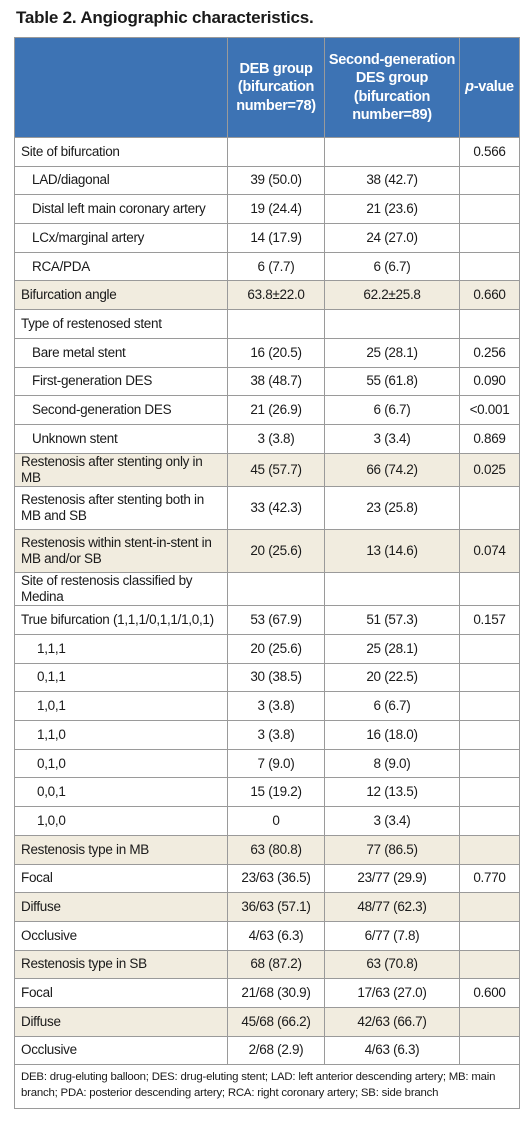 The image size is (531, 1144). Describe the element at coordinates (276, 507) in the screenshot. I see `deb-value-cell: 33 (42.3)` at that location.